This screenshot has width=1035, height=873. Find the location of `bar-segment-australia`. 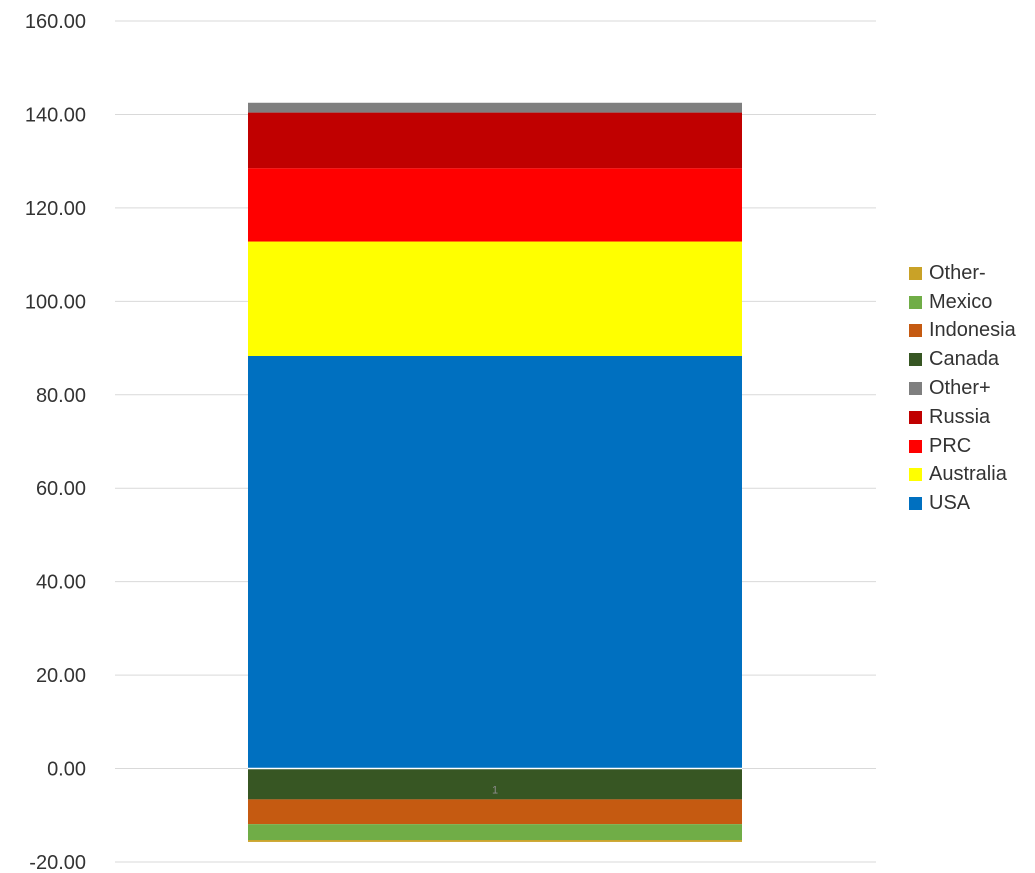

bar-segment-australia is located at coordinates (495, 298).